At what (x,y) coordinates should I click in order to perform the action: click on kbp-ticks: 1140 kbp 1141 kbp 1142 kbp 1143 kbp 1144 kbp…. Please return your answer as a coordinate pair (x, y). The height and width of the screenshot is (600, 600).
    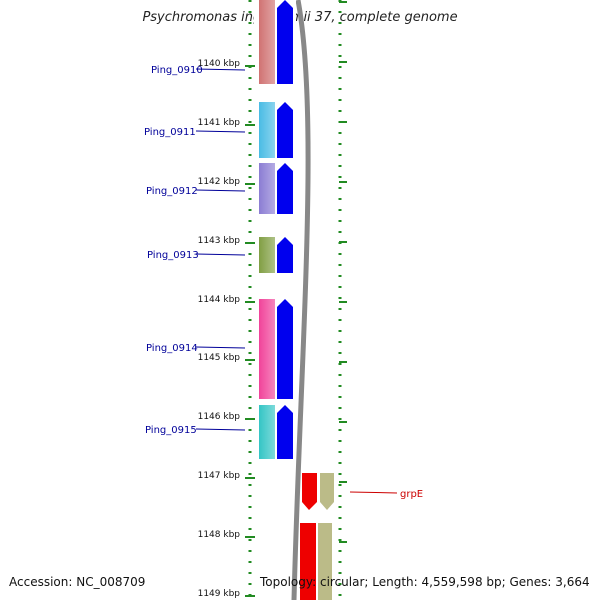
    Looking at the image, I should click on (226, 329).